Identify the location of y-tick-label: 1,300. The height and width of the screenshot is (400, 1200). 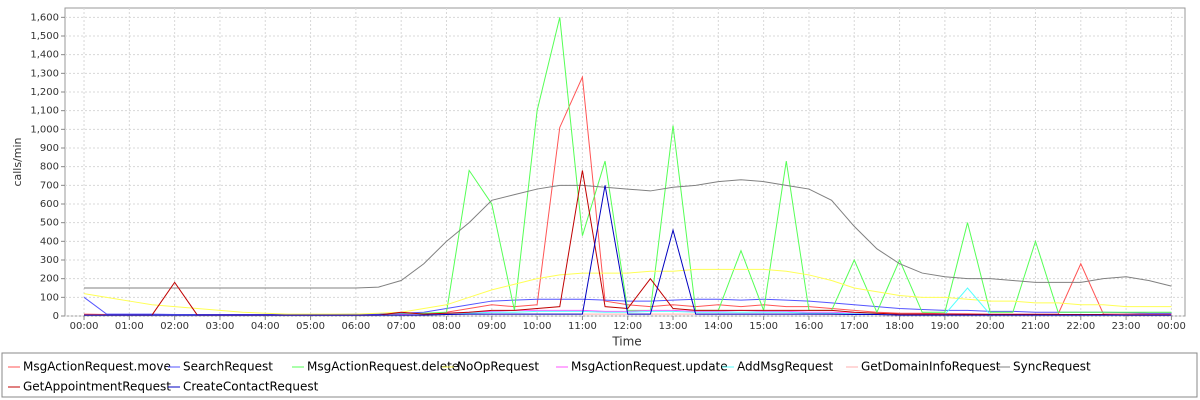
(44, 73).